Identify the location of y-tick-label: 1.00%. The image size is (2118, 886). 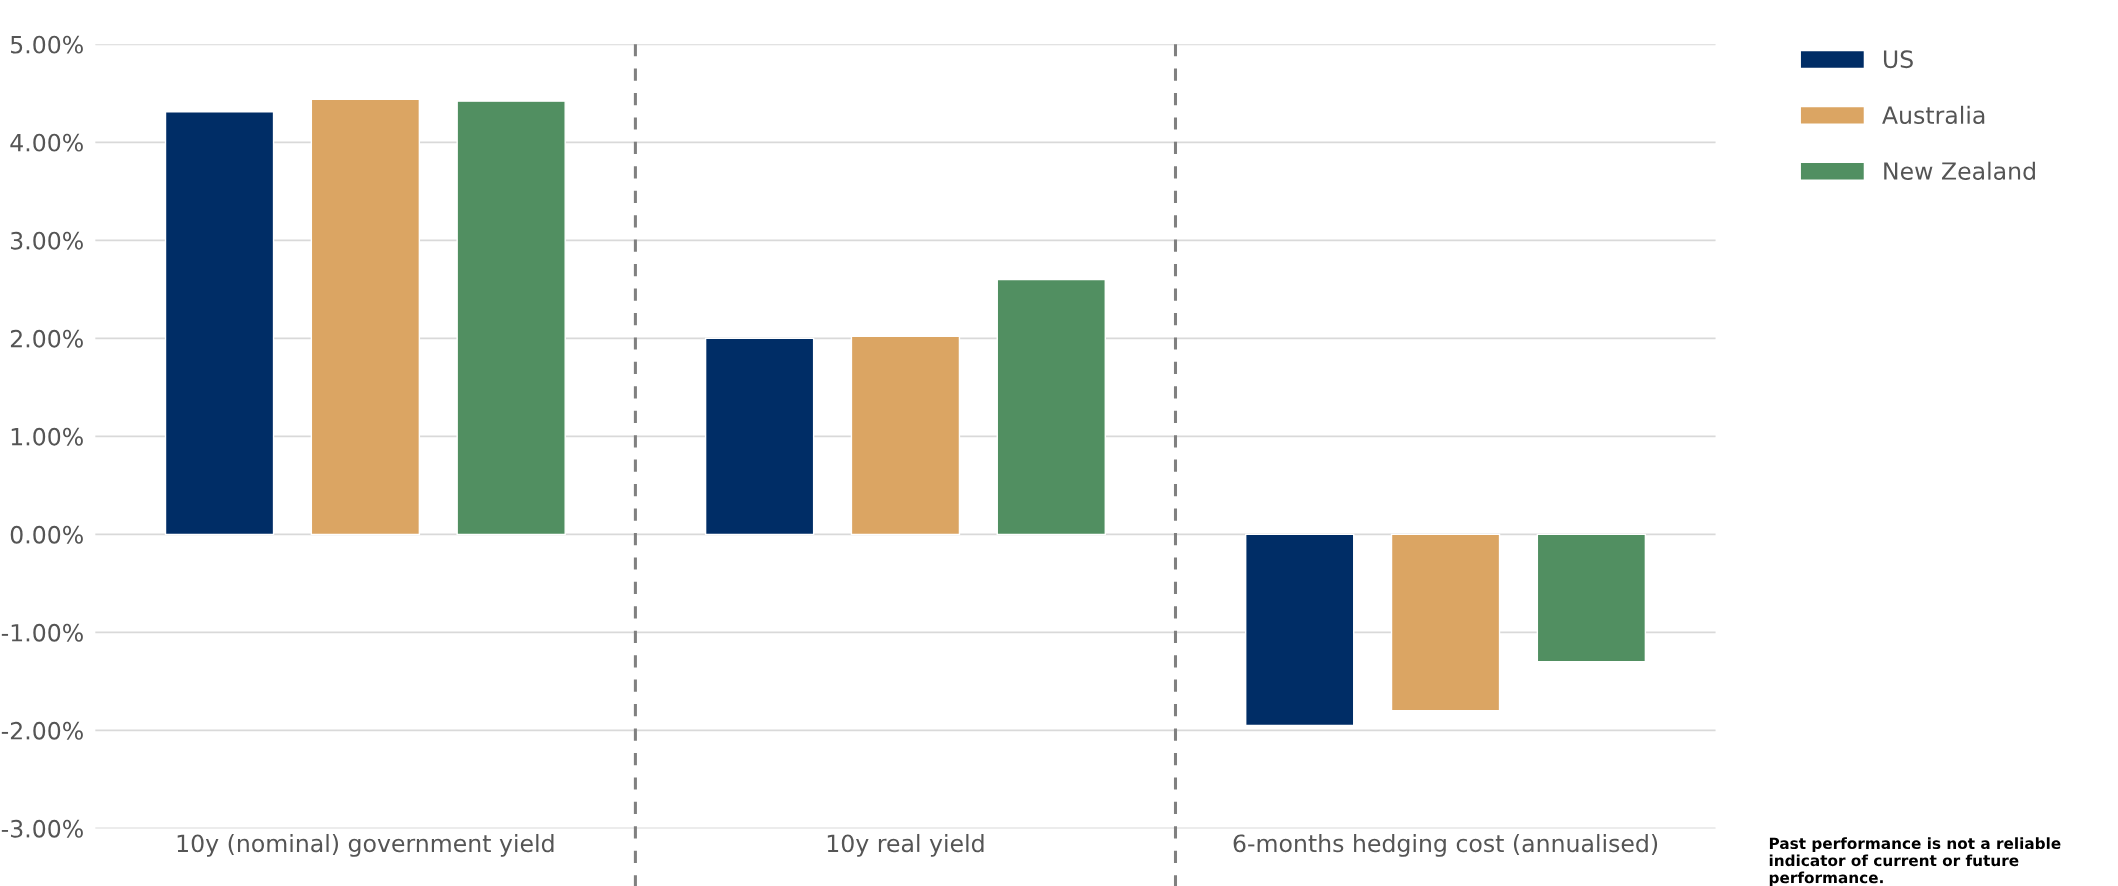
(47, 436).